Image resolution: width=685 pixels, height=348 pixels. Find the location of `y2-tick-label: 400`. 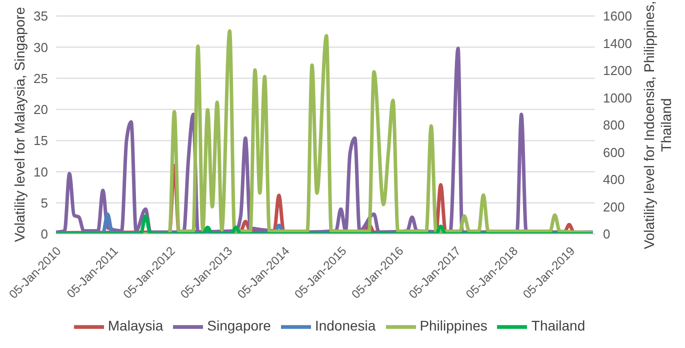

y2-tick-label: 400 is located at coordinates (614, 180).